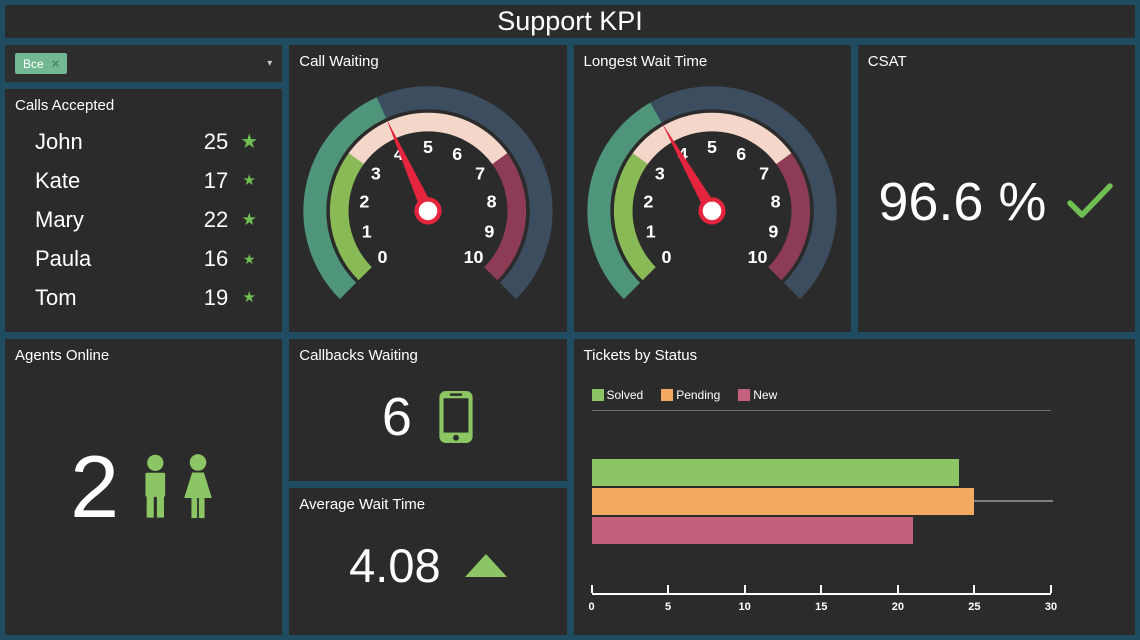 The width and height of the screenshot is (1140, 640). I want to click on legend-item-pending: Pending, so click(690, 395).